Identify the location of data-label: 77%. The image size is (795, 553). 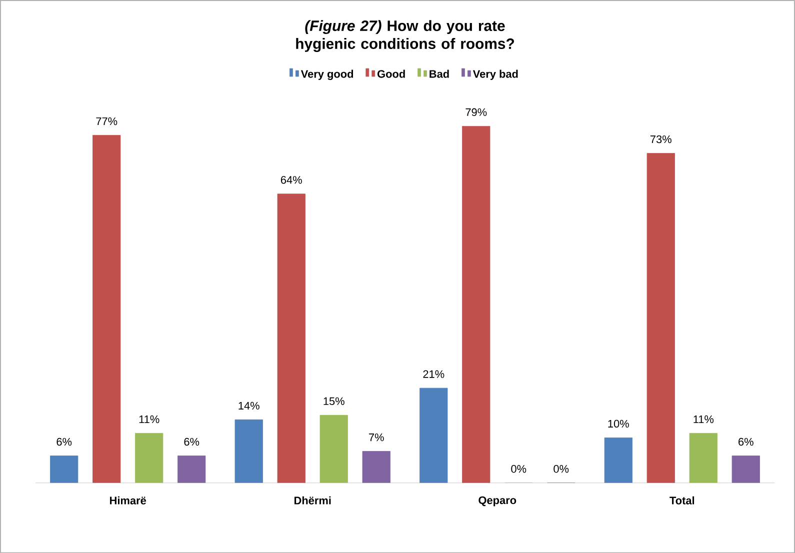
(107, 121).